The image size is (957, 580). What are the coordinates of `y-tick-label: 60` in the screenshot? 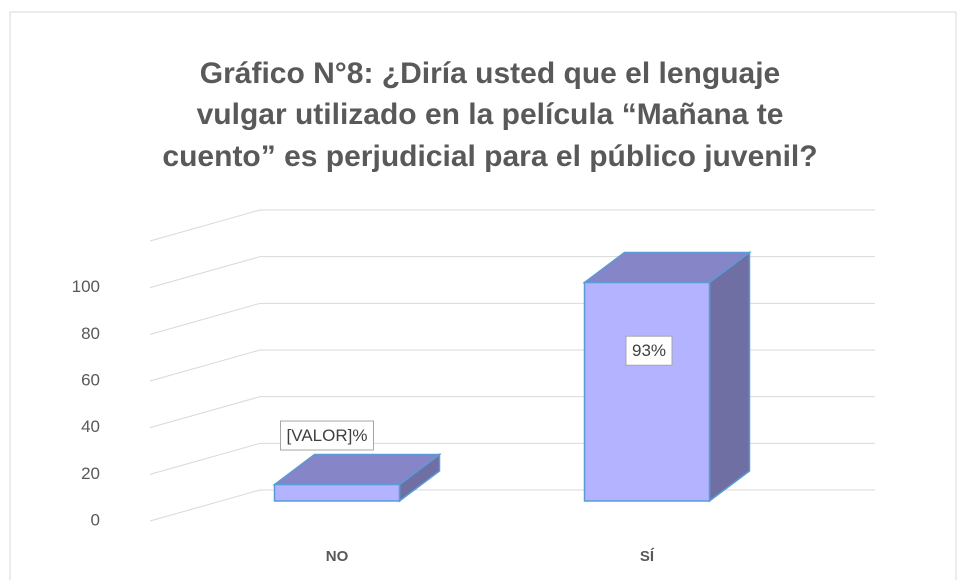 It's located at (90, 379).